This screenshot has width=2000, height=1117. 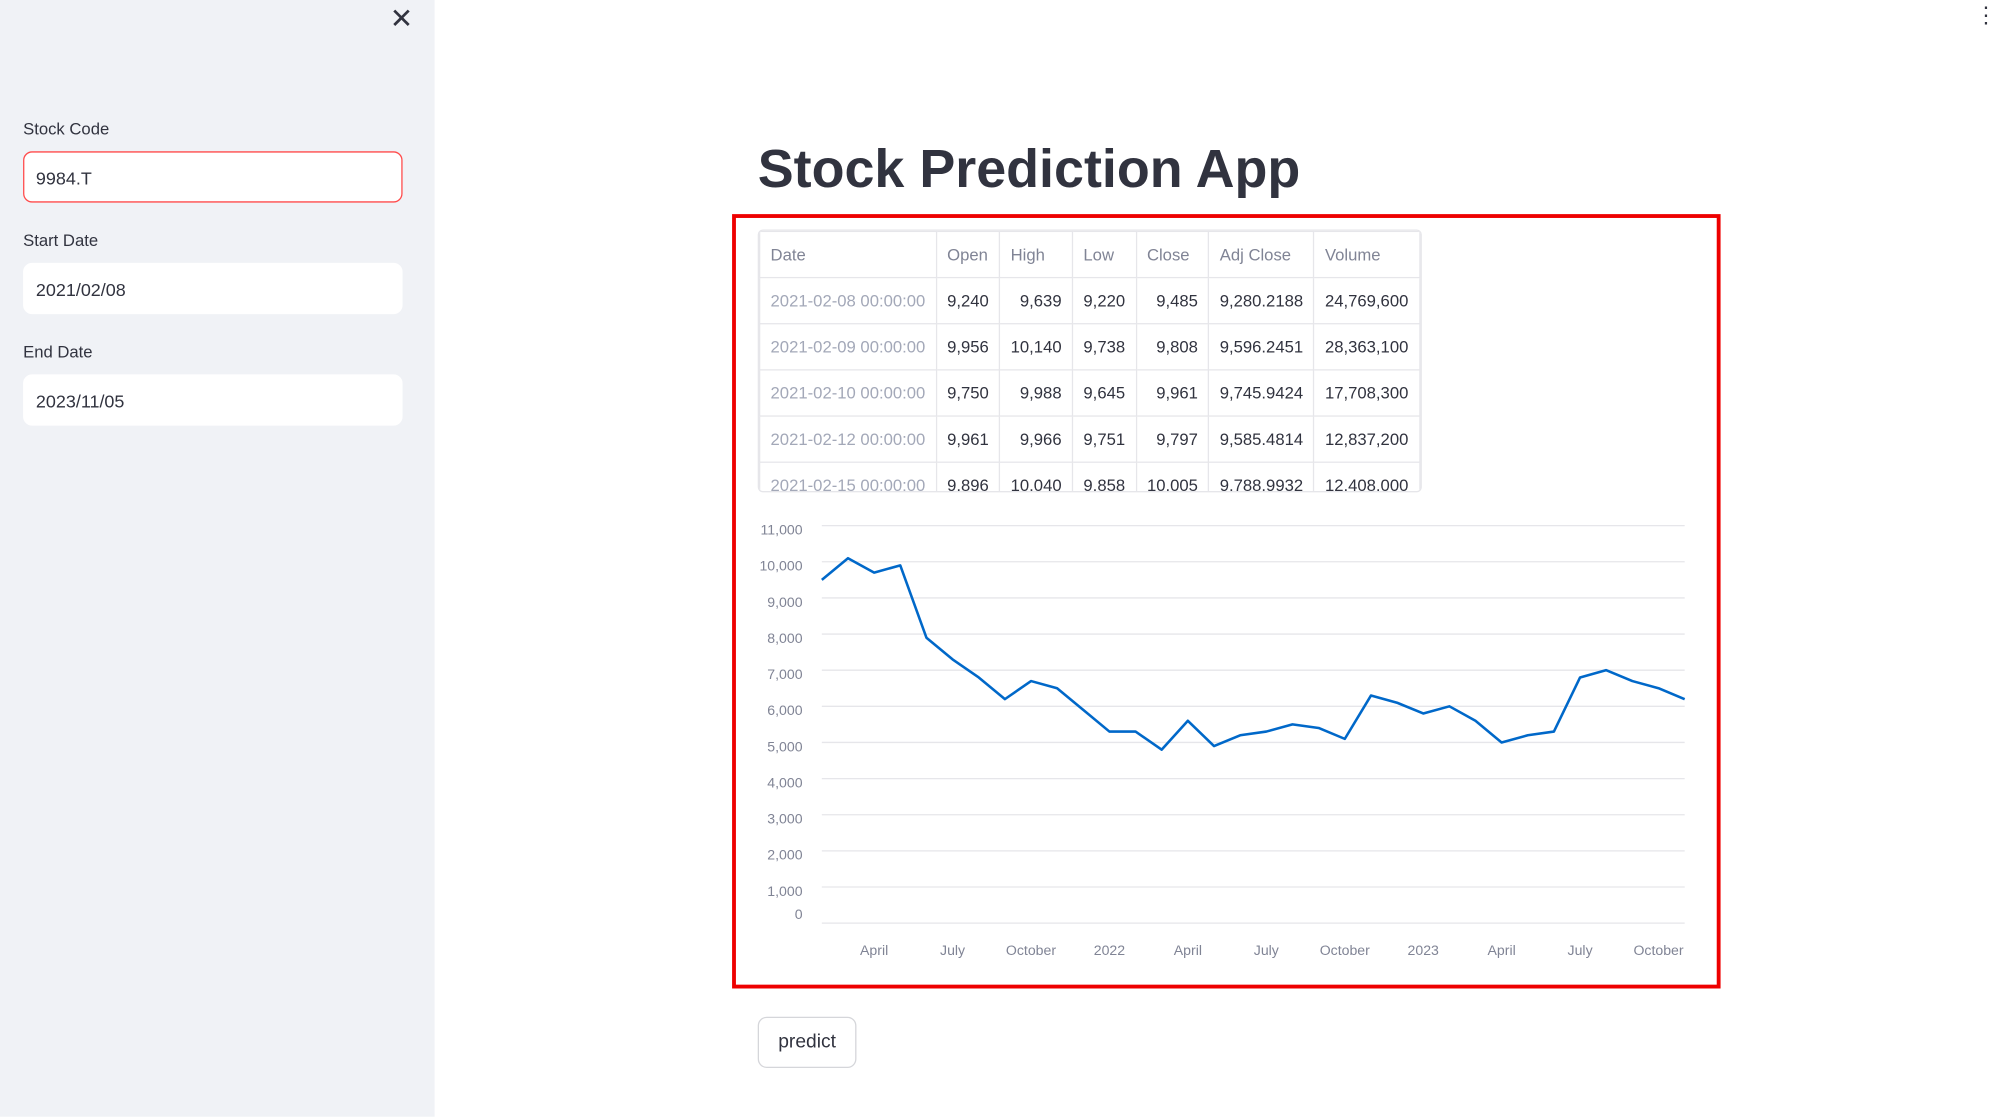 I want to click on y-tick-label: 8,000, so click(x=784, y=638).